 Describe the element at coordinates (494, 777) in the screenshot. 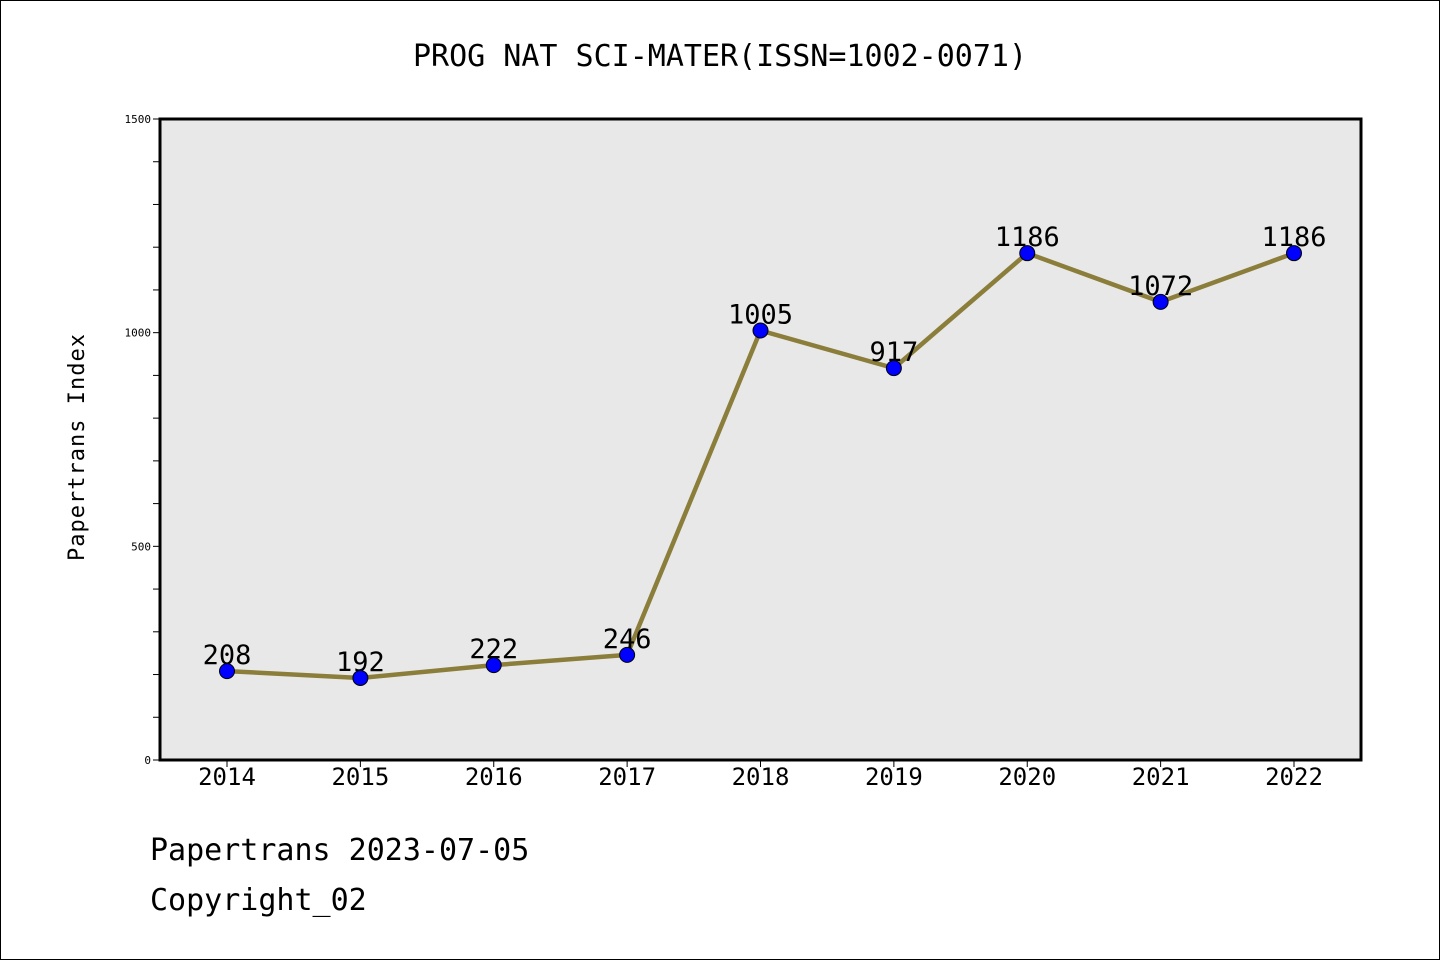

I see `x-tick-label: 2016` at that location.